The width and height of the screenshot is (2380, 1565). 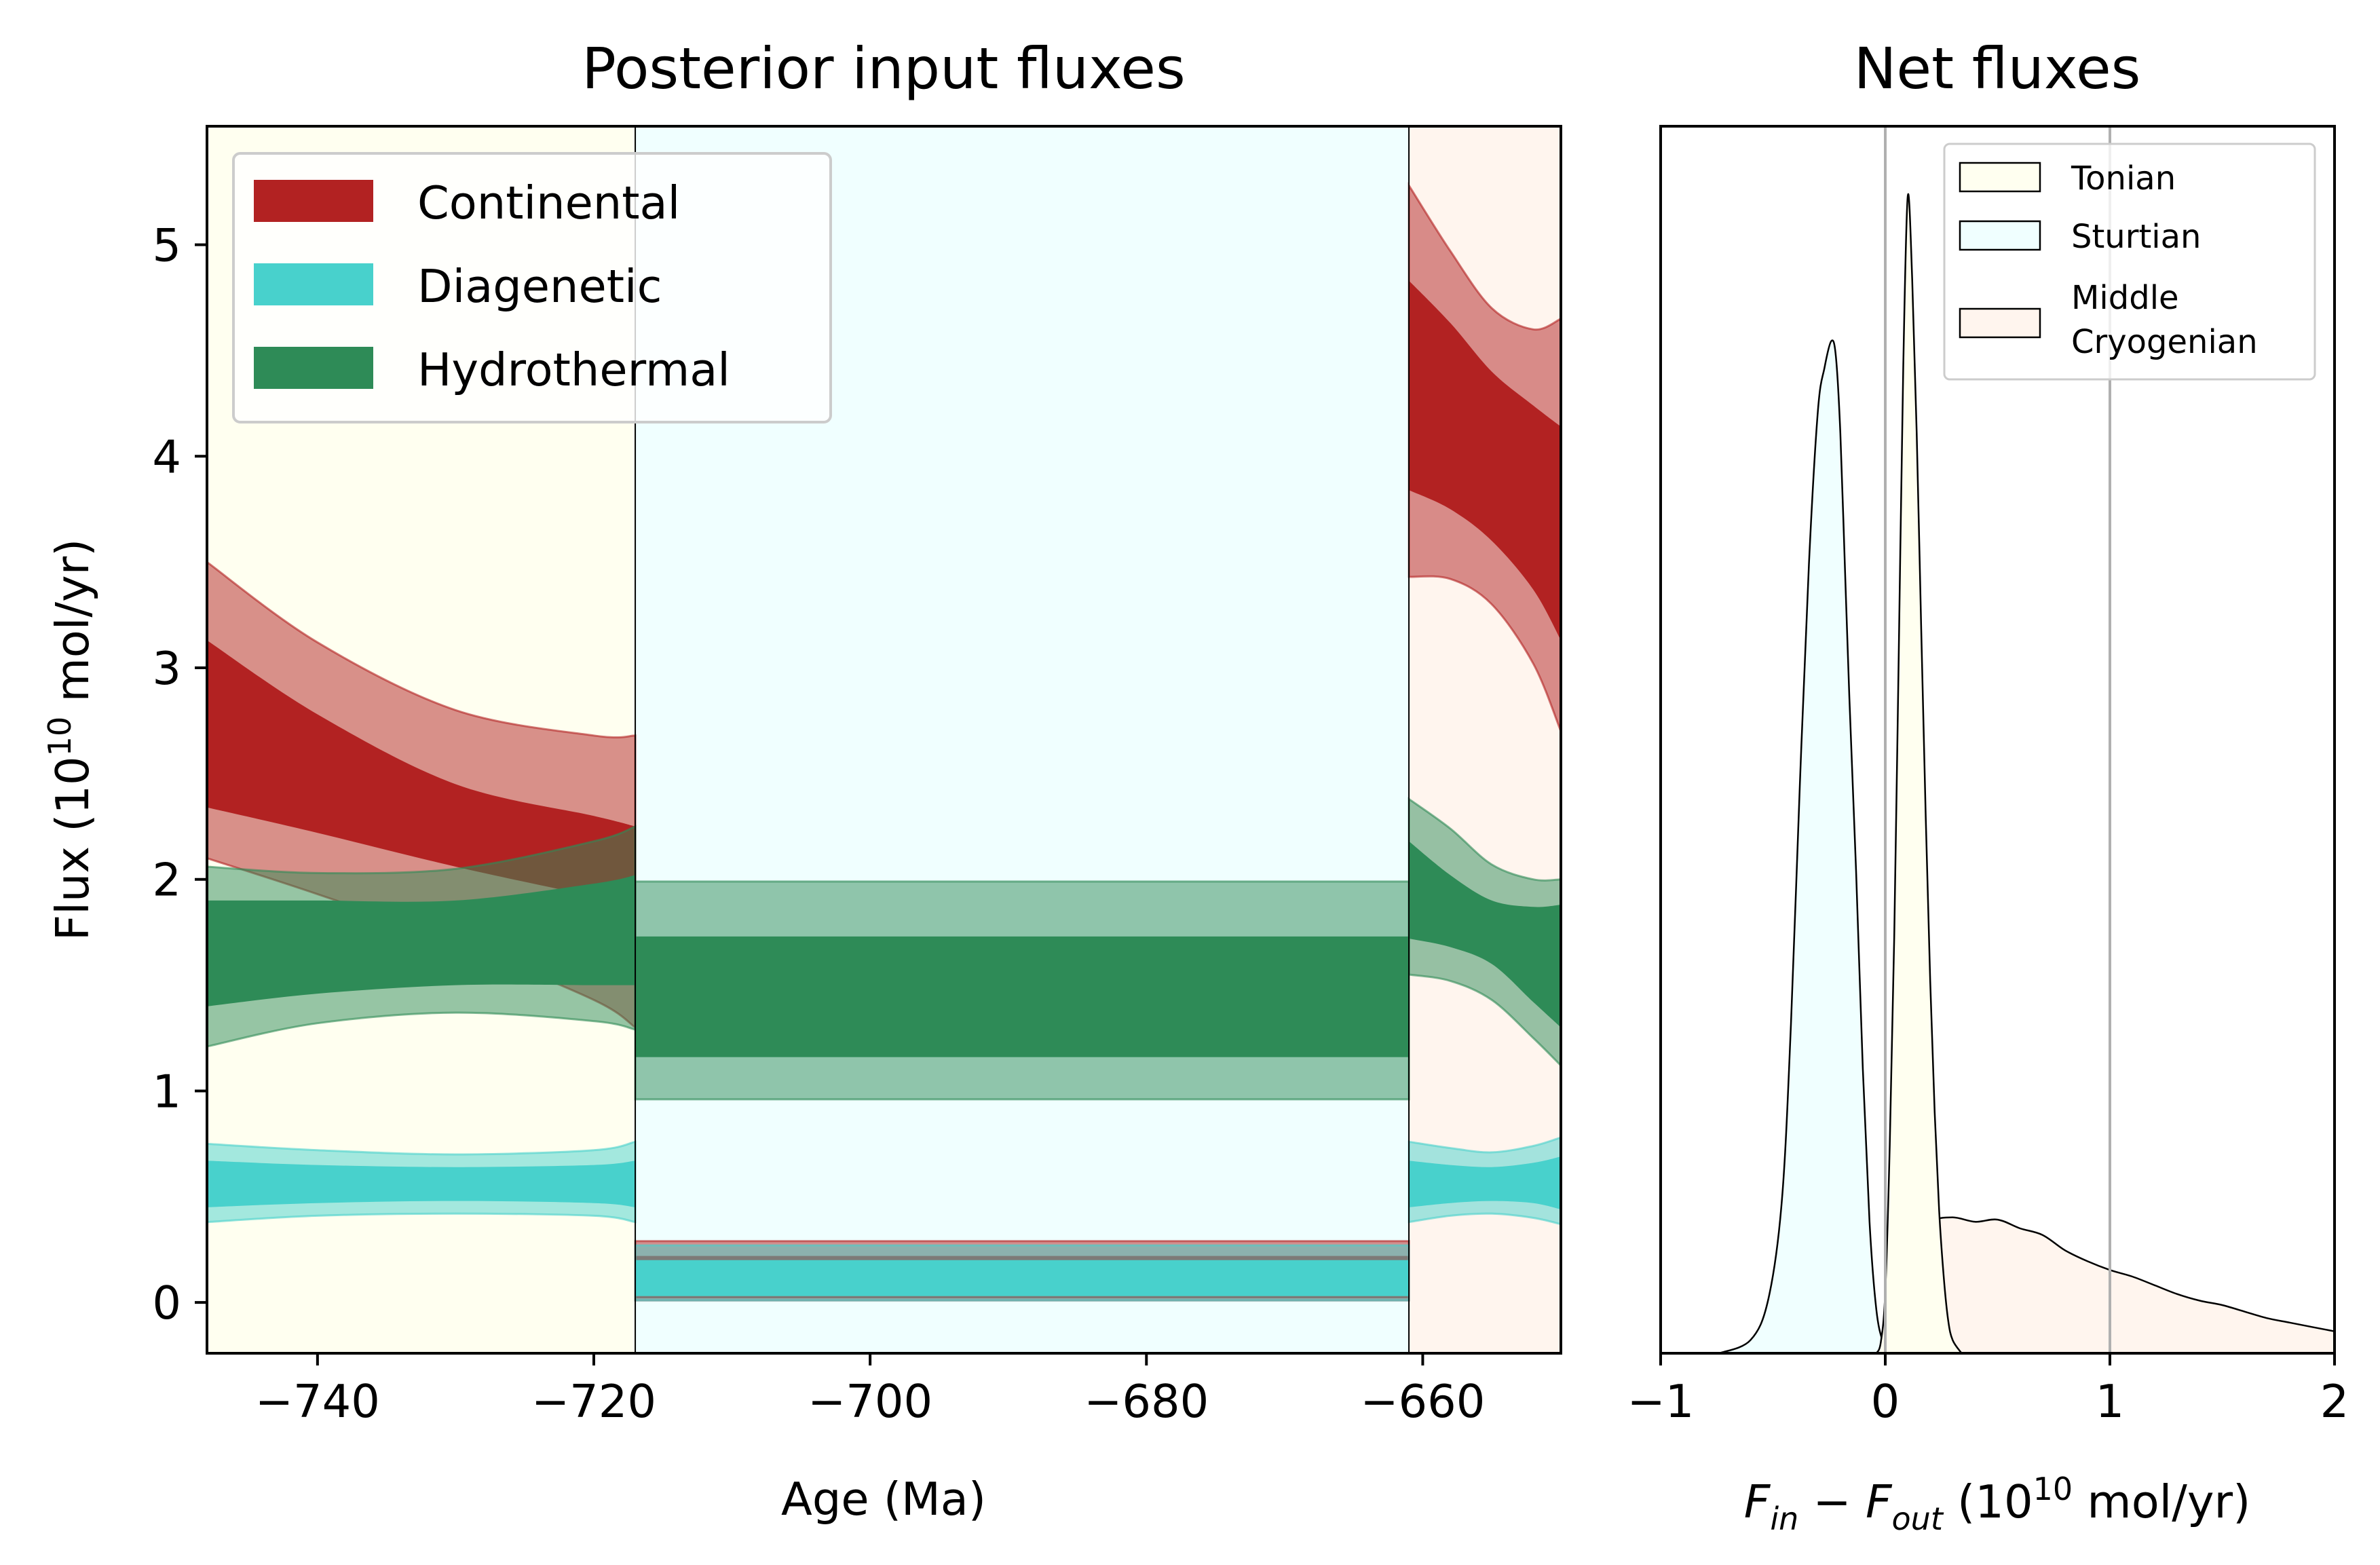 What do you see at coordinates (2000, 323) in the screenshot?
I see `legend-swatch-middle-cryogenian` at bounding box center [2000, 323].